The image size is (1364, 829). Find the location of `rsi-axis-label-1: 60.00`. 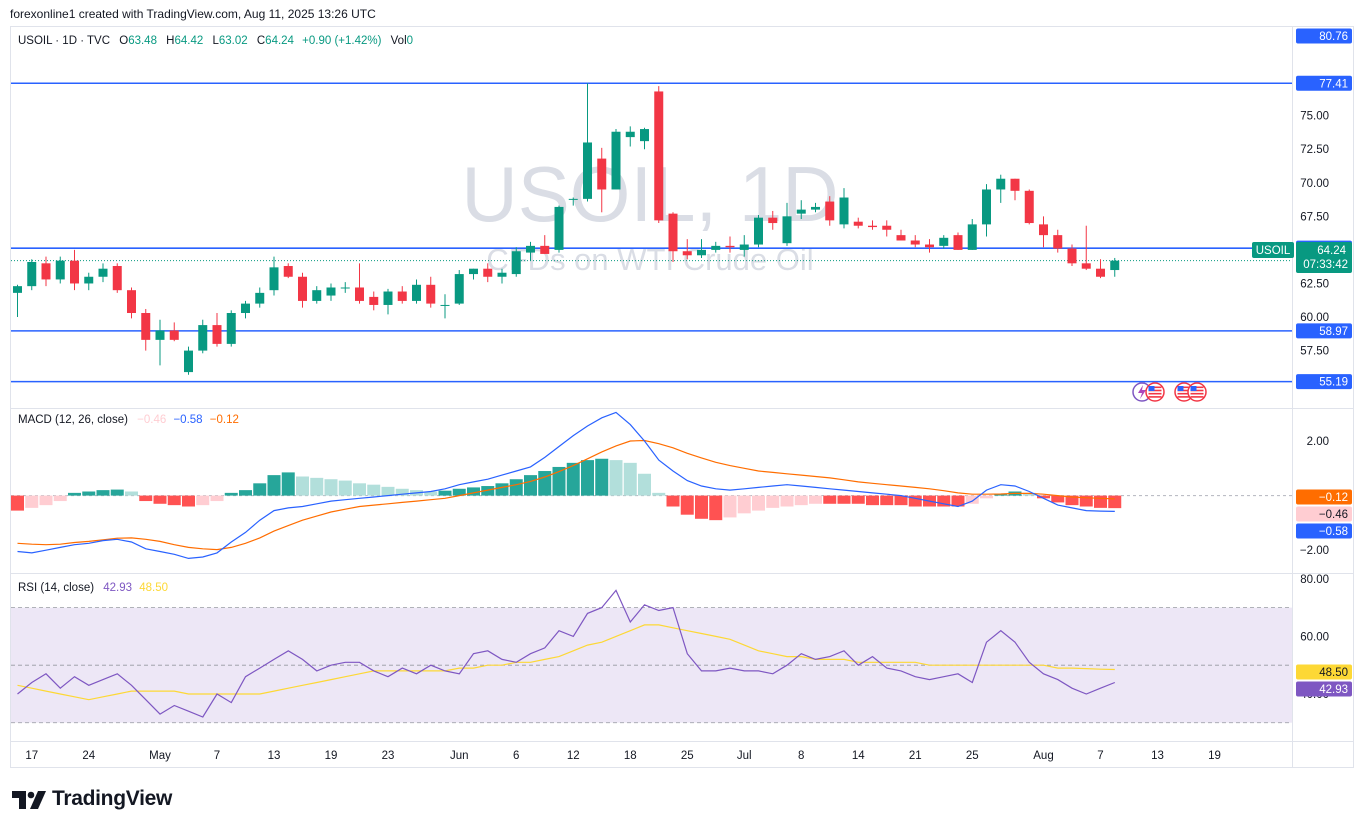

rsi-axis-label-1: 60.00 is located at coordinates (1314, 637).